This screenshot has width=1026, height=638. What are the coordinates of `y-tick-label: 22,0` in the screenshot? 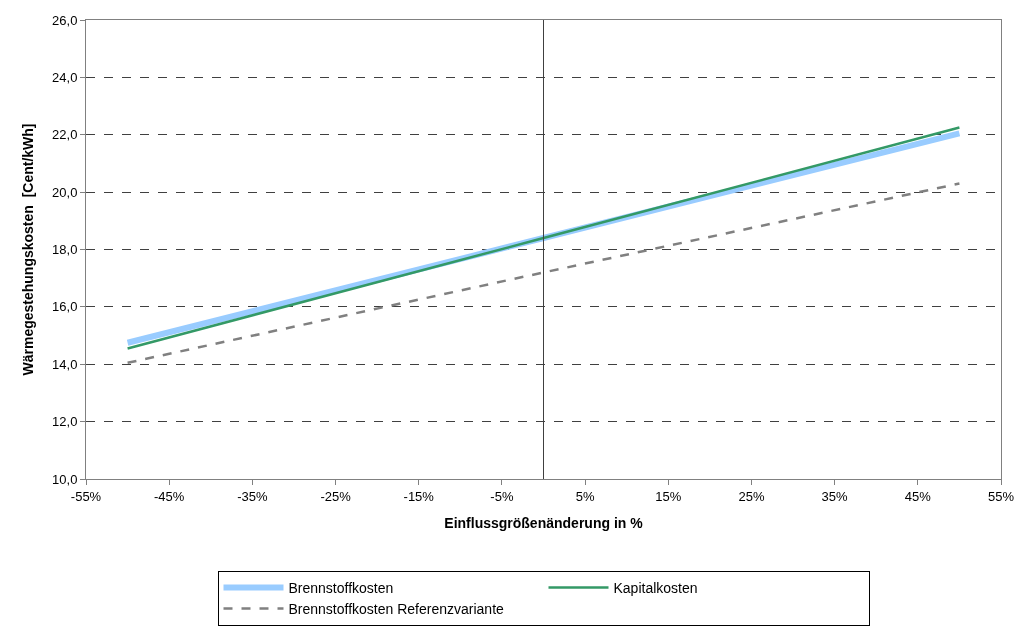 It's located at (65, 135).